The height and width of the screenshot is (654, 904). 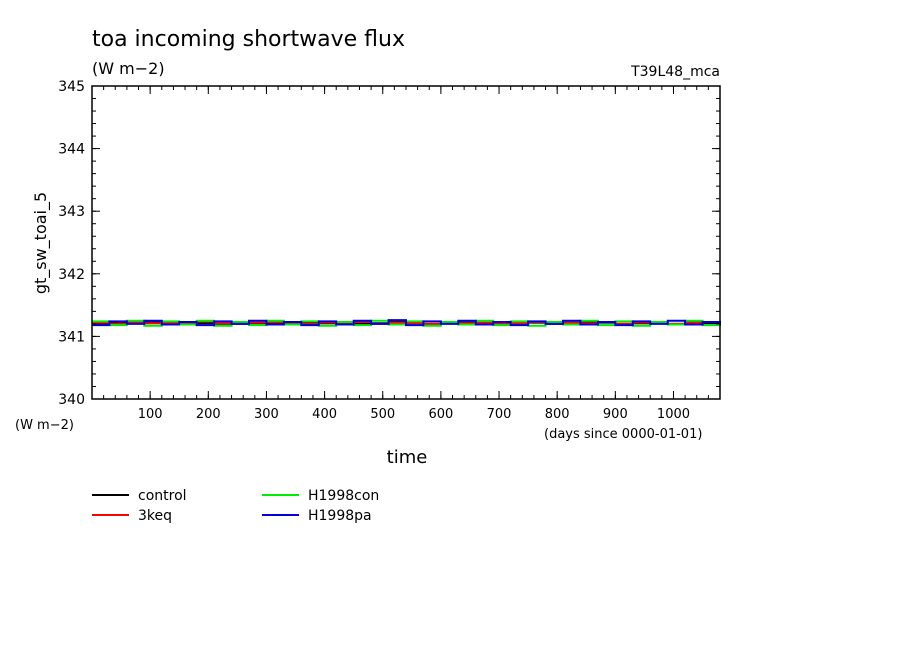 I want to click on x-tick-label: 700, so click(x=499, y=414).